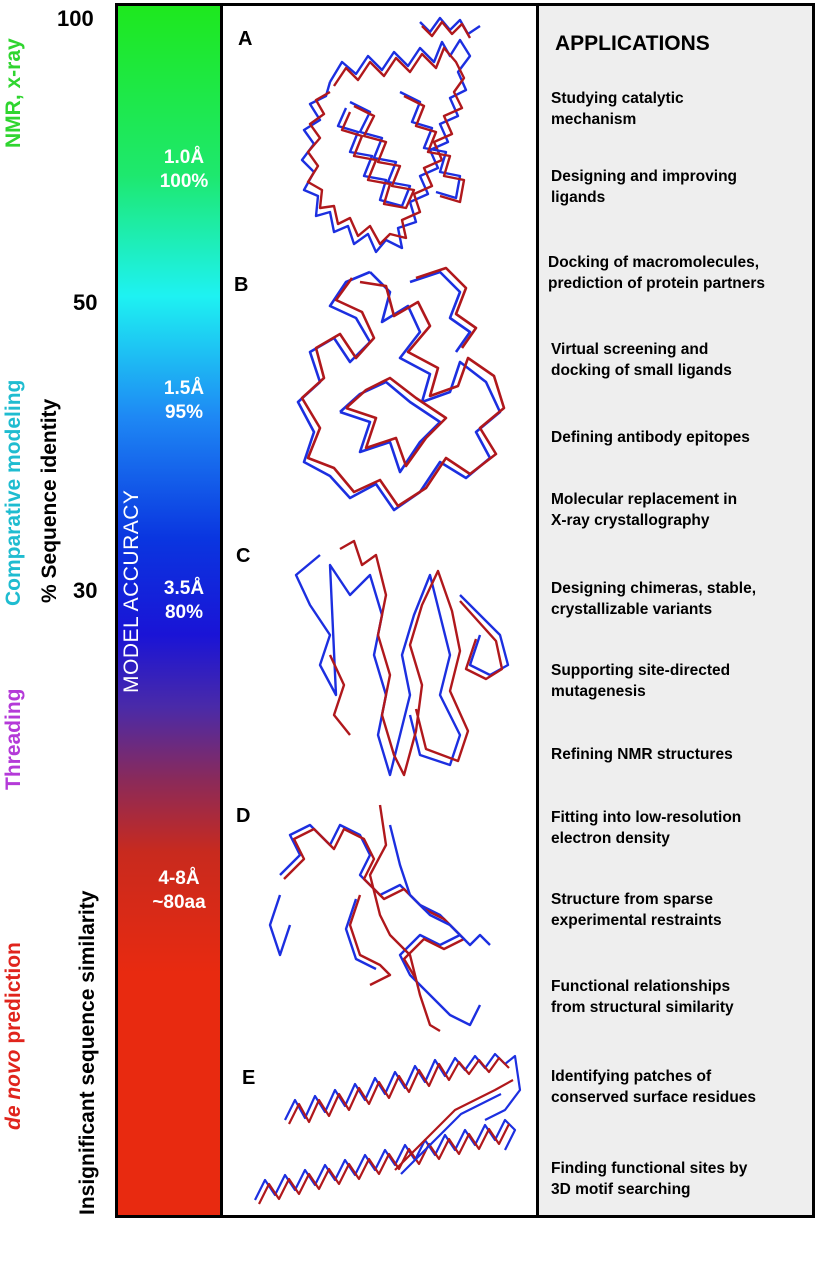  I want to click on tick-50: 50, so click(85, 302).